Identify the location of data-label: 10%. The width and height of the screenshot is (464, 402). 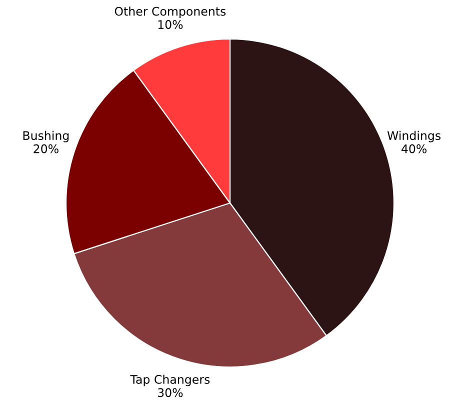
(170, 24).